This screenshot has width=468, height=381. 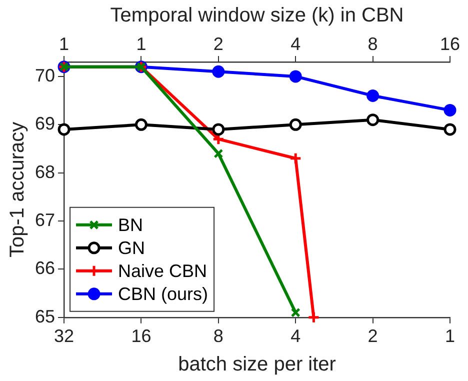 What do you see at coordinates (450, 44) in the screenshot?
I see `text: 16` at bounding box center [450, 44].